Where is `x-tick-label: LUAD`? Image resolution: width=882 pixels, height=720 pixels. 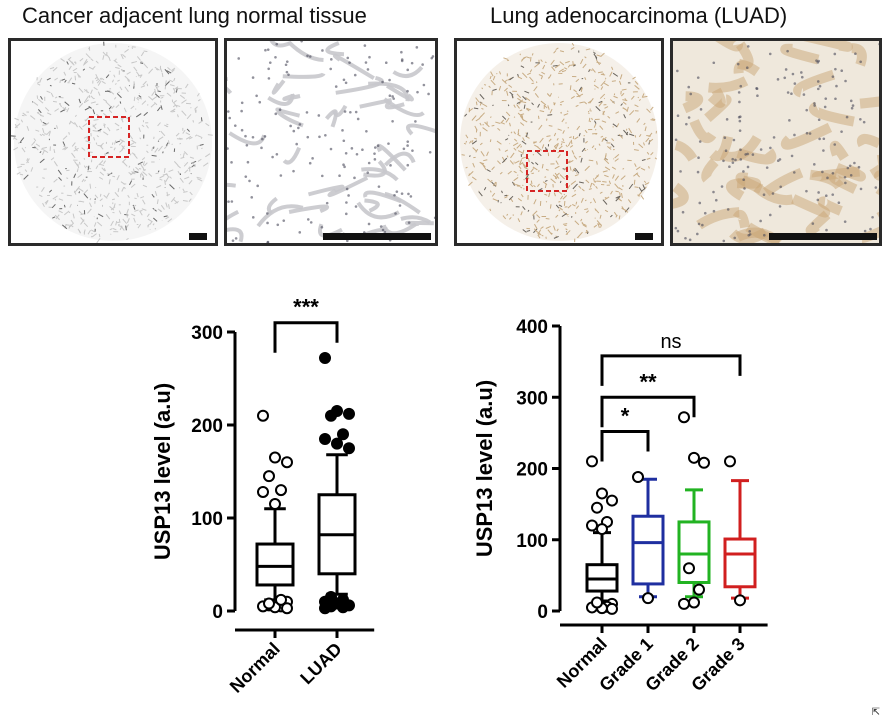 x-tick-label: LUAD is located at coordinates (320, 663).